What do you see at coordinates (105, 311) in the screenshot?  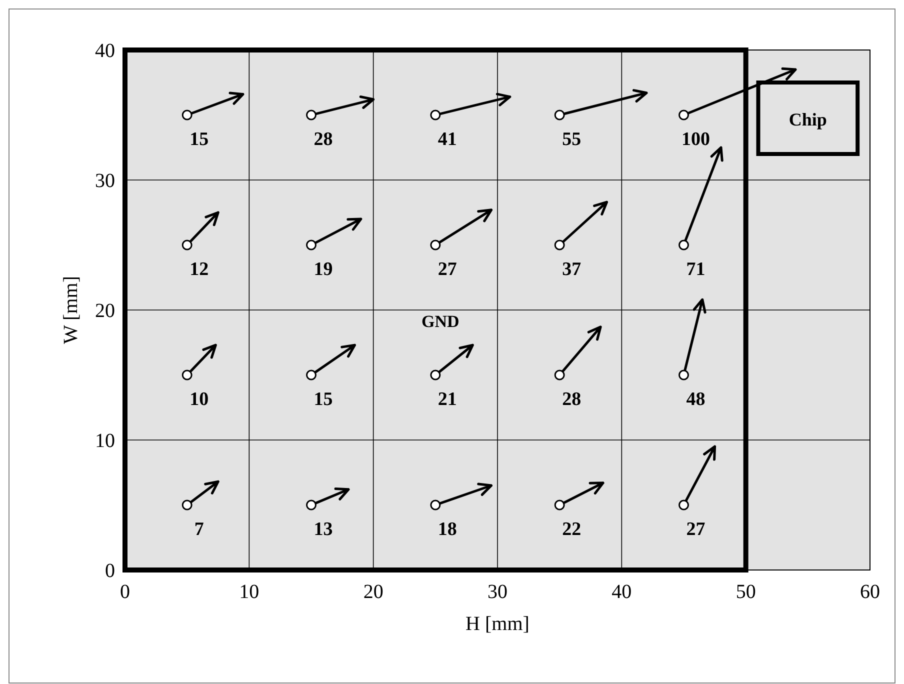 I see `y-tick-label: 20` at bounding box center [105, 311].